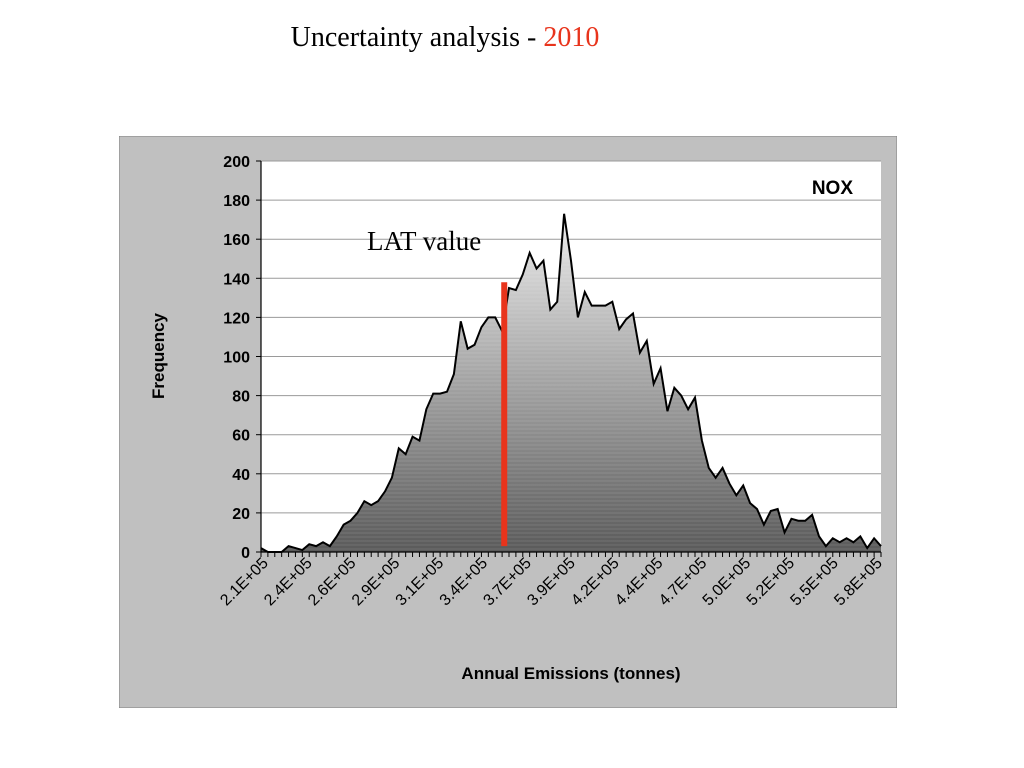 The width and height of the screenshot is (1024, 768). I want to click on y-tick-label: 120, so click(236, 318).